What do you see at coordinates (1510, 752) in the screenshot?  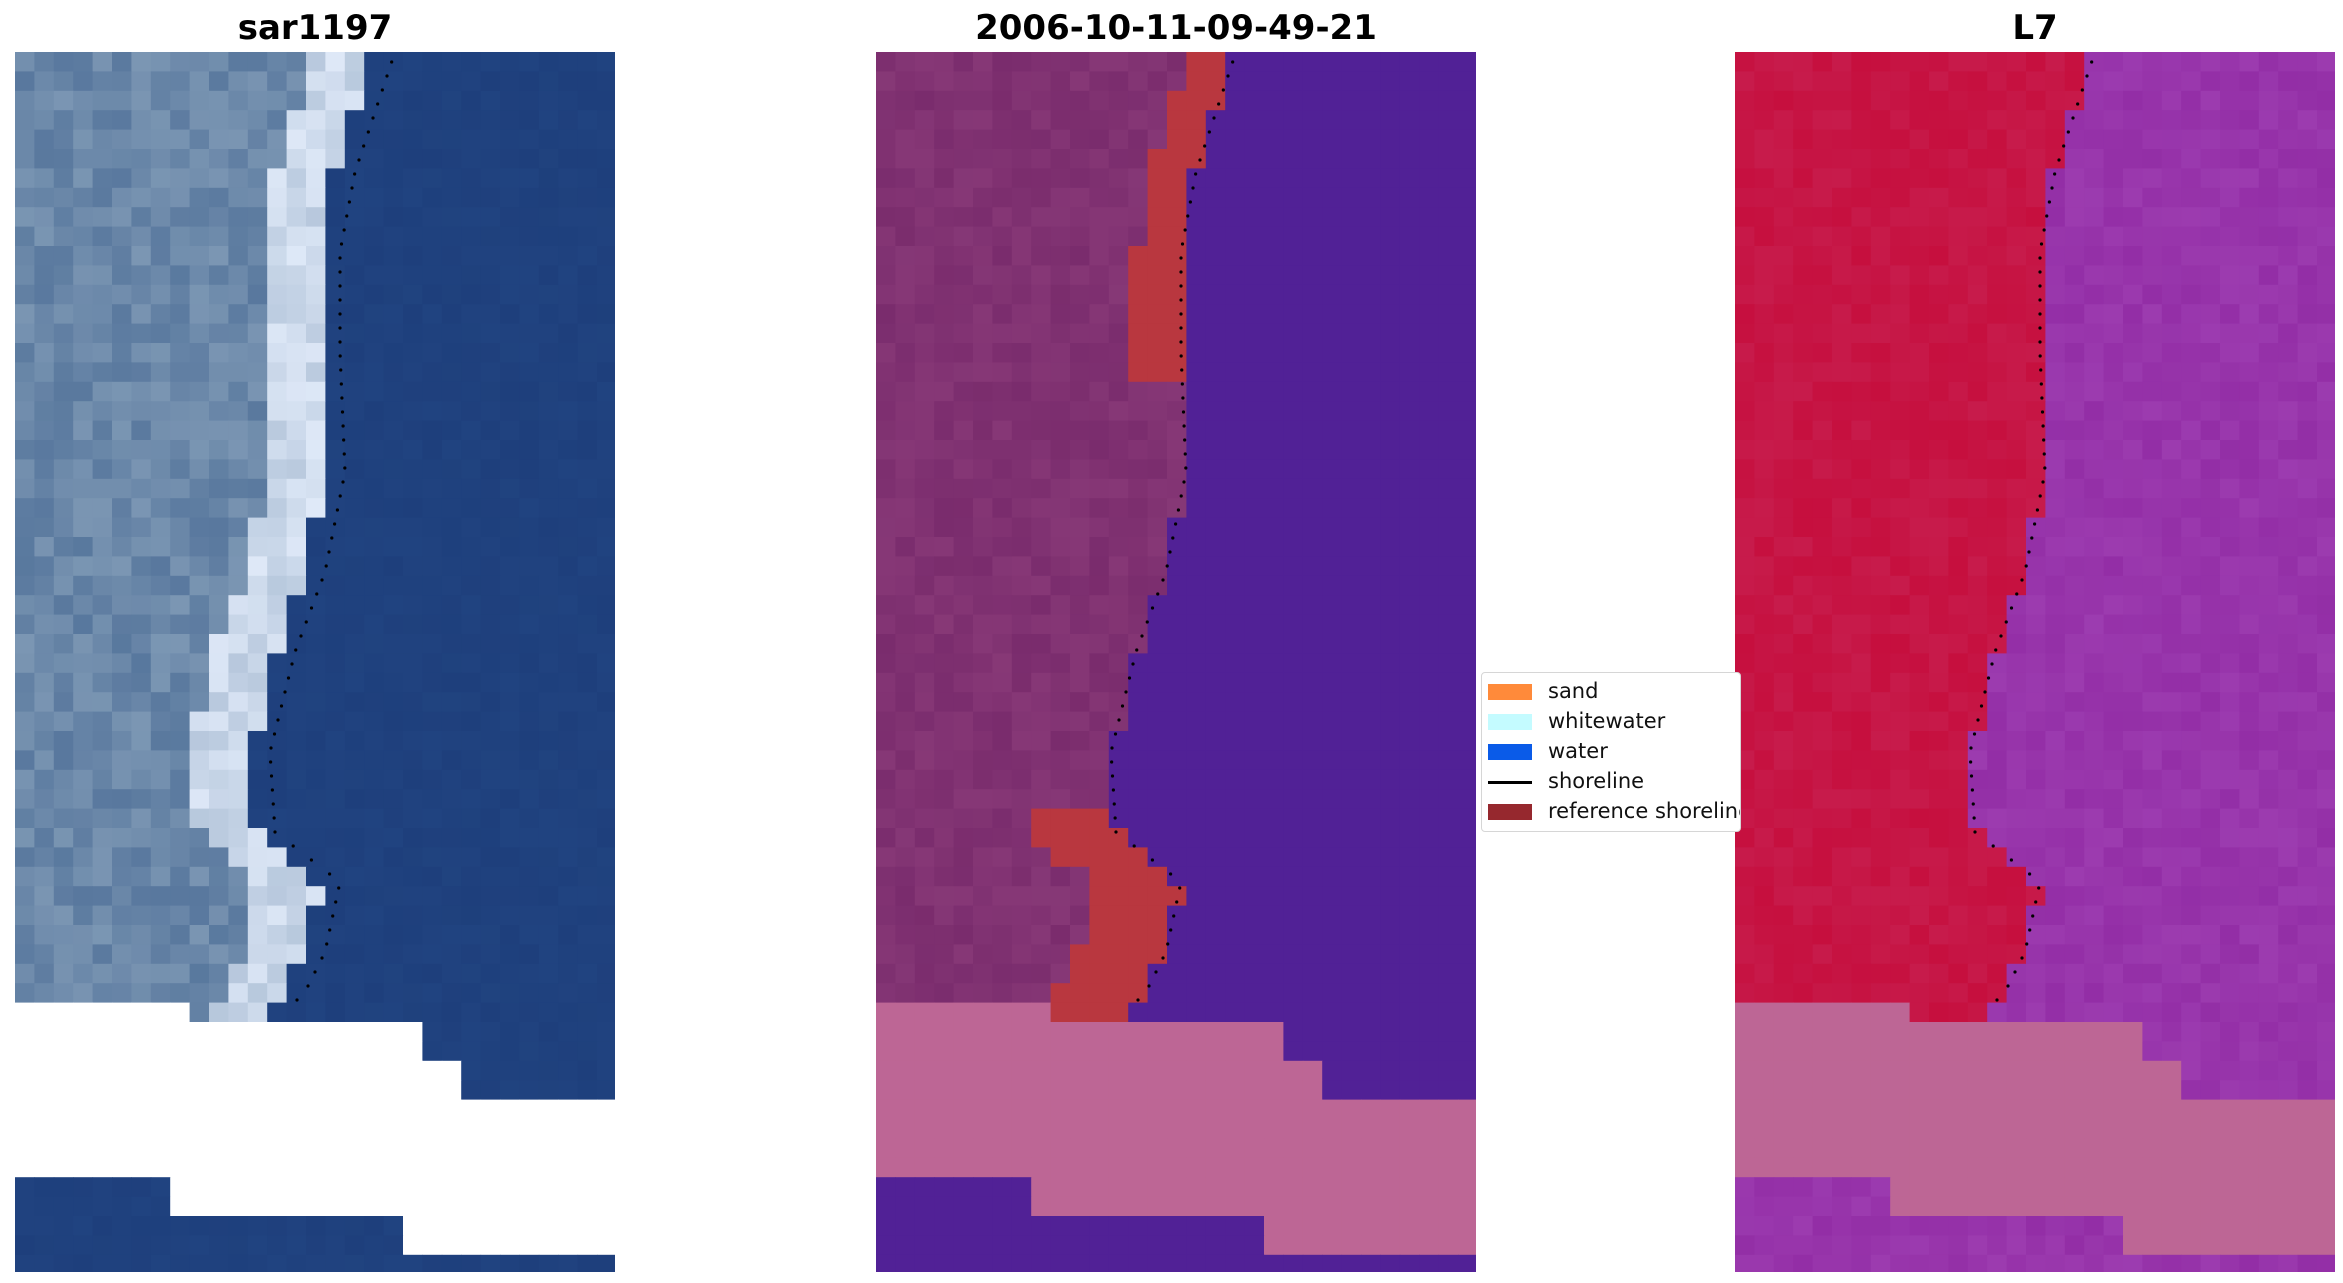 I see `water-swatch` at bounding box center [1510, 752].